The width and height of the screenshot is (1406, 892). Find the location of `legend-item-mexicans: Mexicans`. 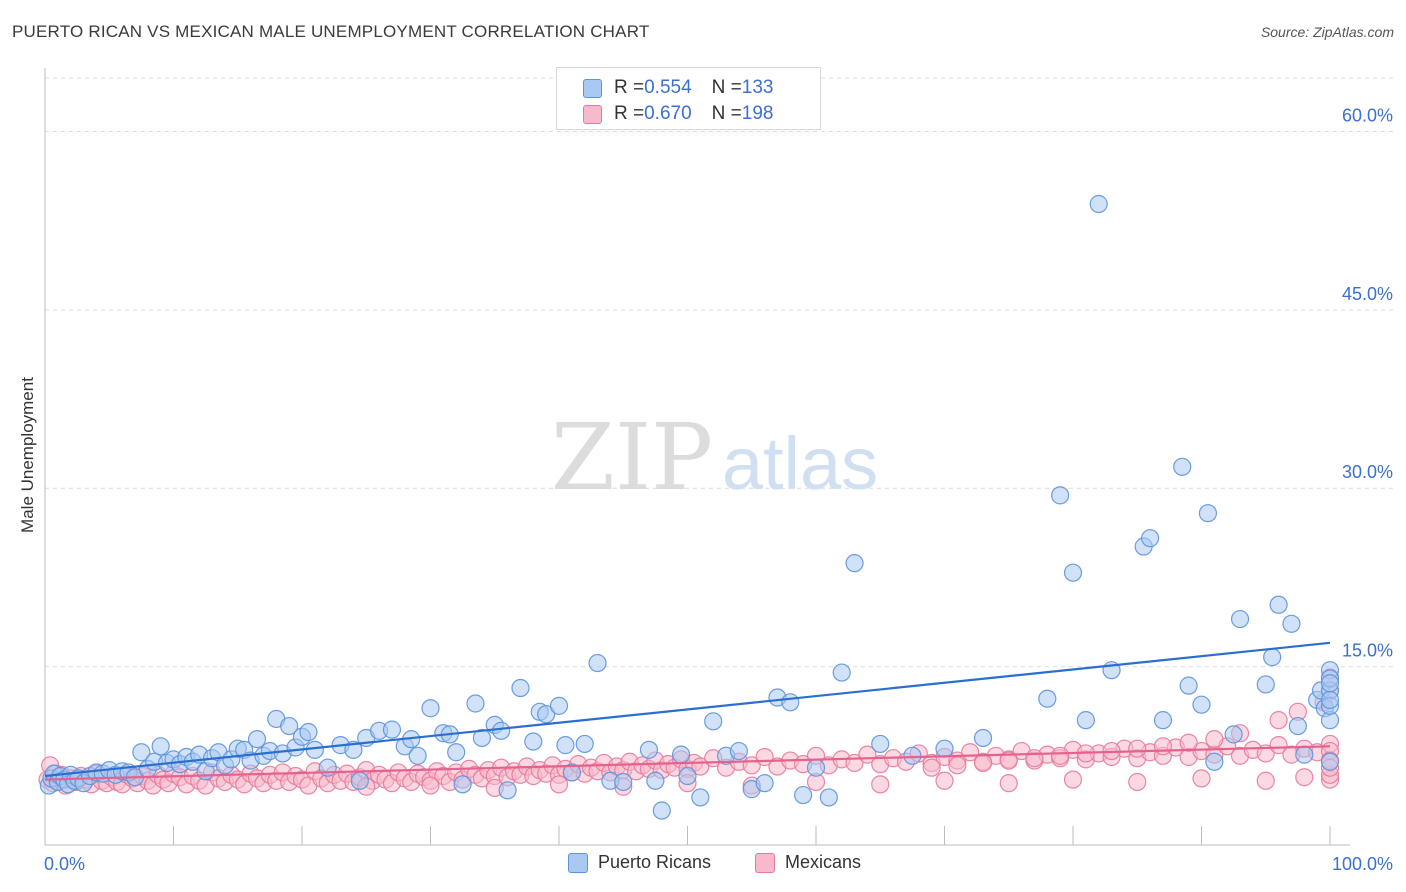

legend-item-mexicans: Mexicans is located at coordinates (808, 862).